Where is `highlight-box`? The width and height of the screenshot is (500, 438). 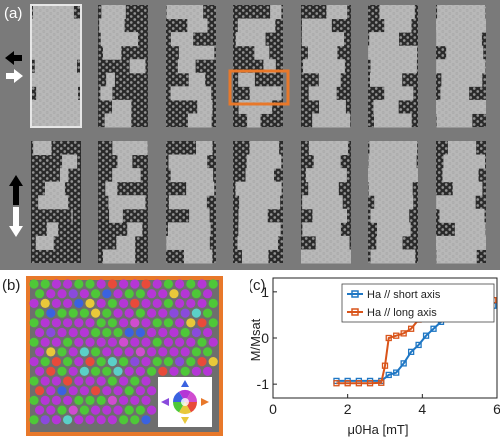 highlight-box is located at coordinates (259, 87).